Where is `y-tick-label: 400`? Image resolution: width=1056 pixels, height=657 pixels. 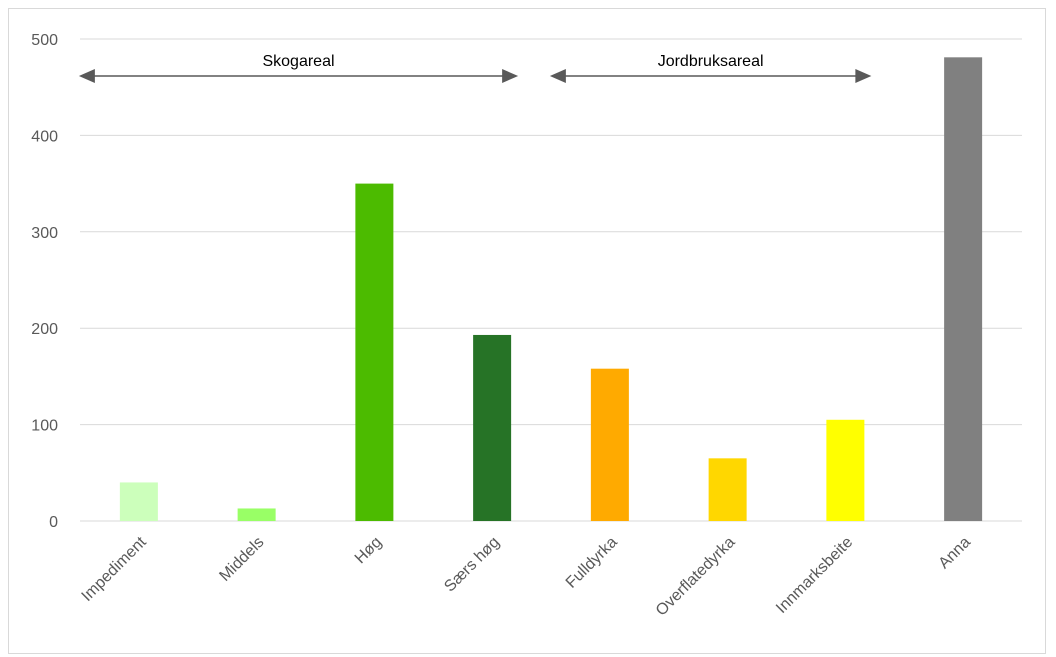
y-tick-label: 400 is located at coordinates (44, 136).